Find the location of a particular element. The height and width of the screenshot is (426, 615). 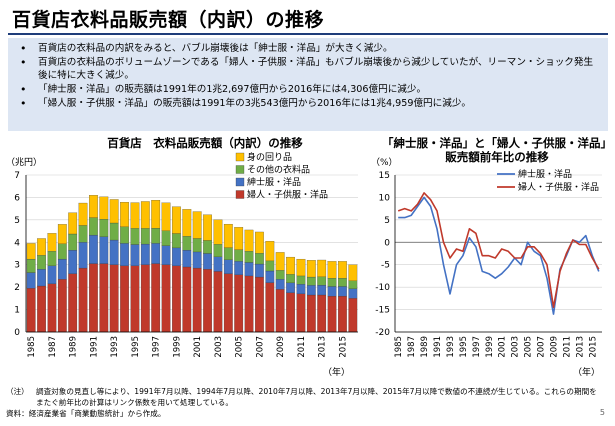

x-tick-label: 1985 is located at coordinates (32, 347).